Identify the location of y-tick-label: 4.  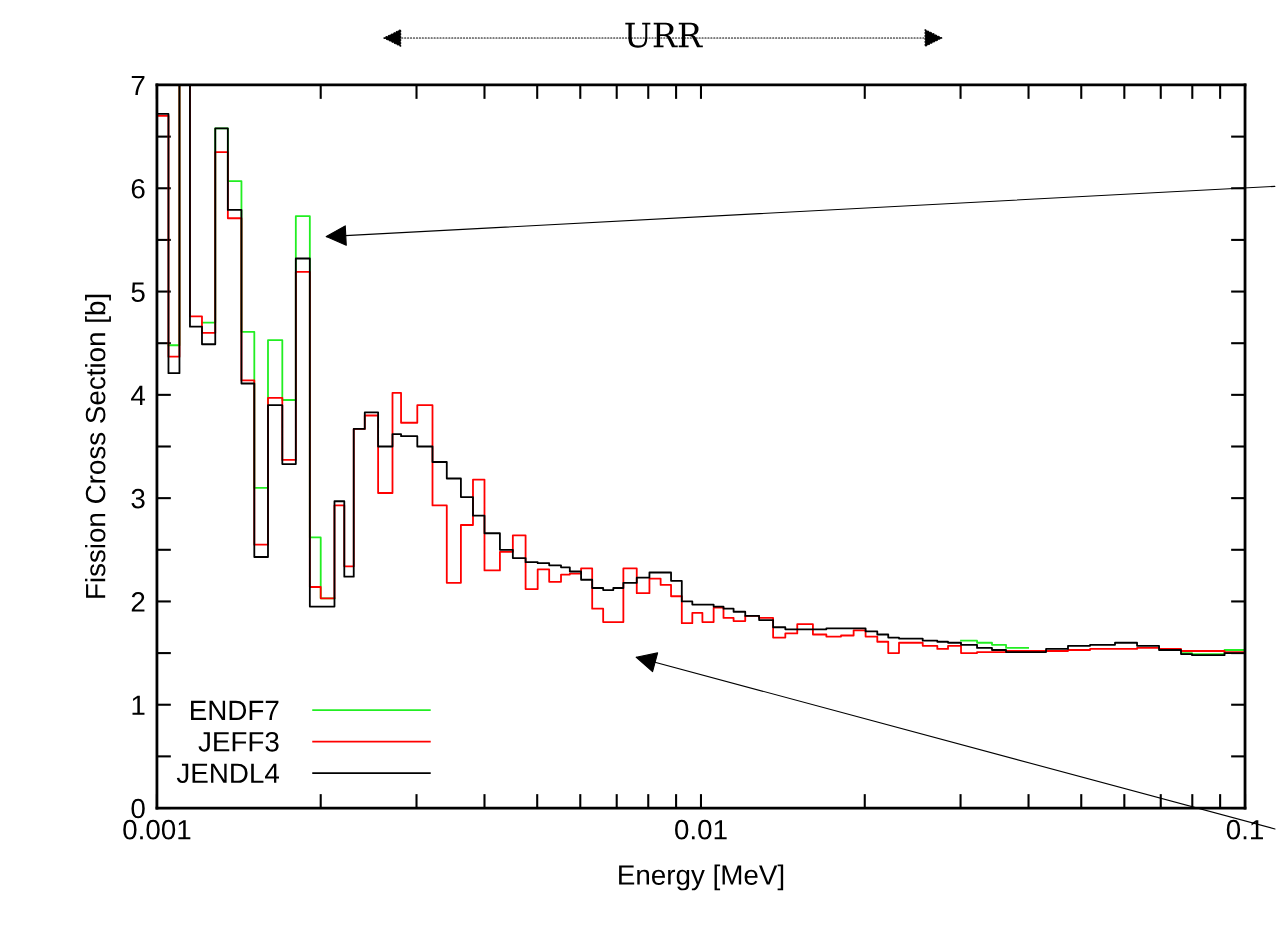
(138, 395).